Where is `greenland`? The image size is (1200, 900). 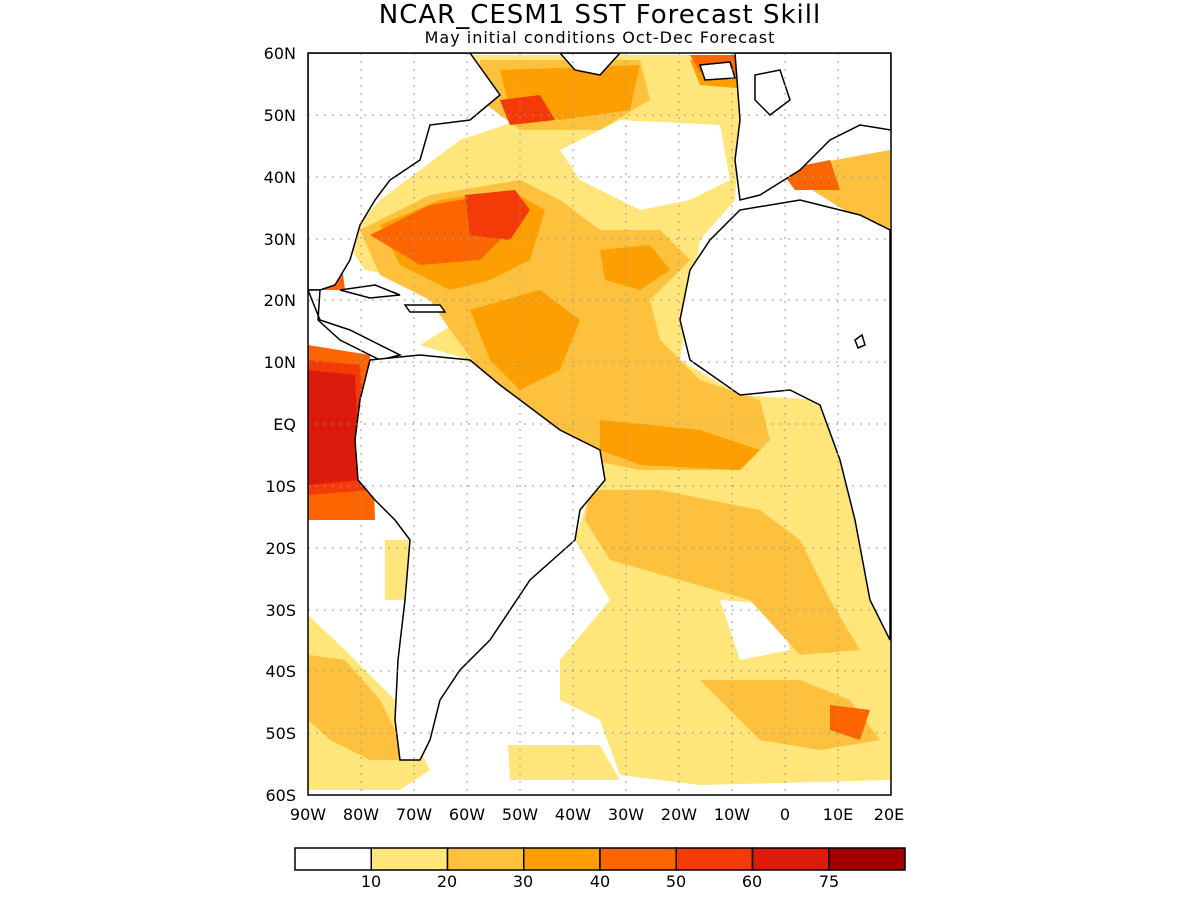
greenland is located at coordinates (590, 64).